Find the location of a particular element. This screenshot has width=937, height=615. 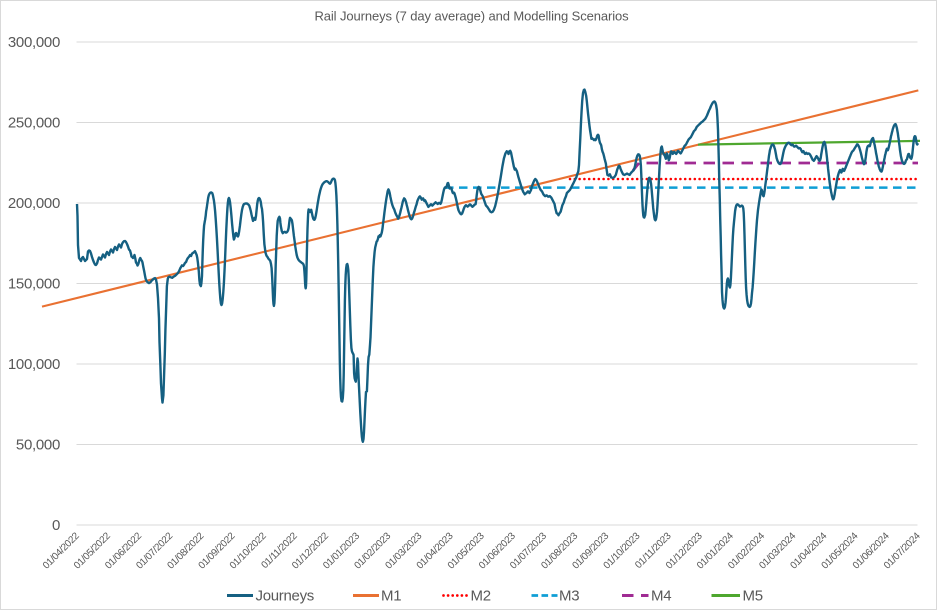

svg-text: 250,000 is located at coordinates (34, 123).